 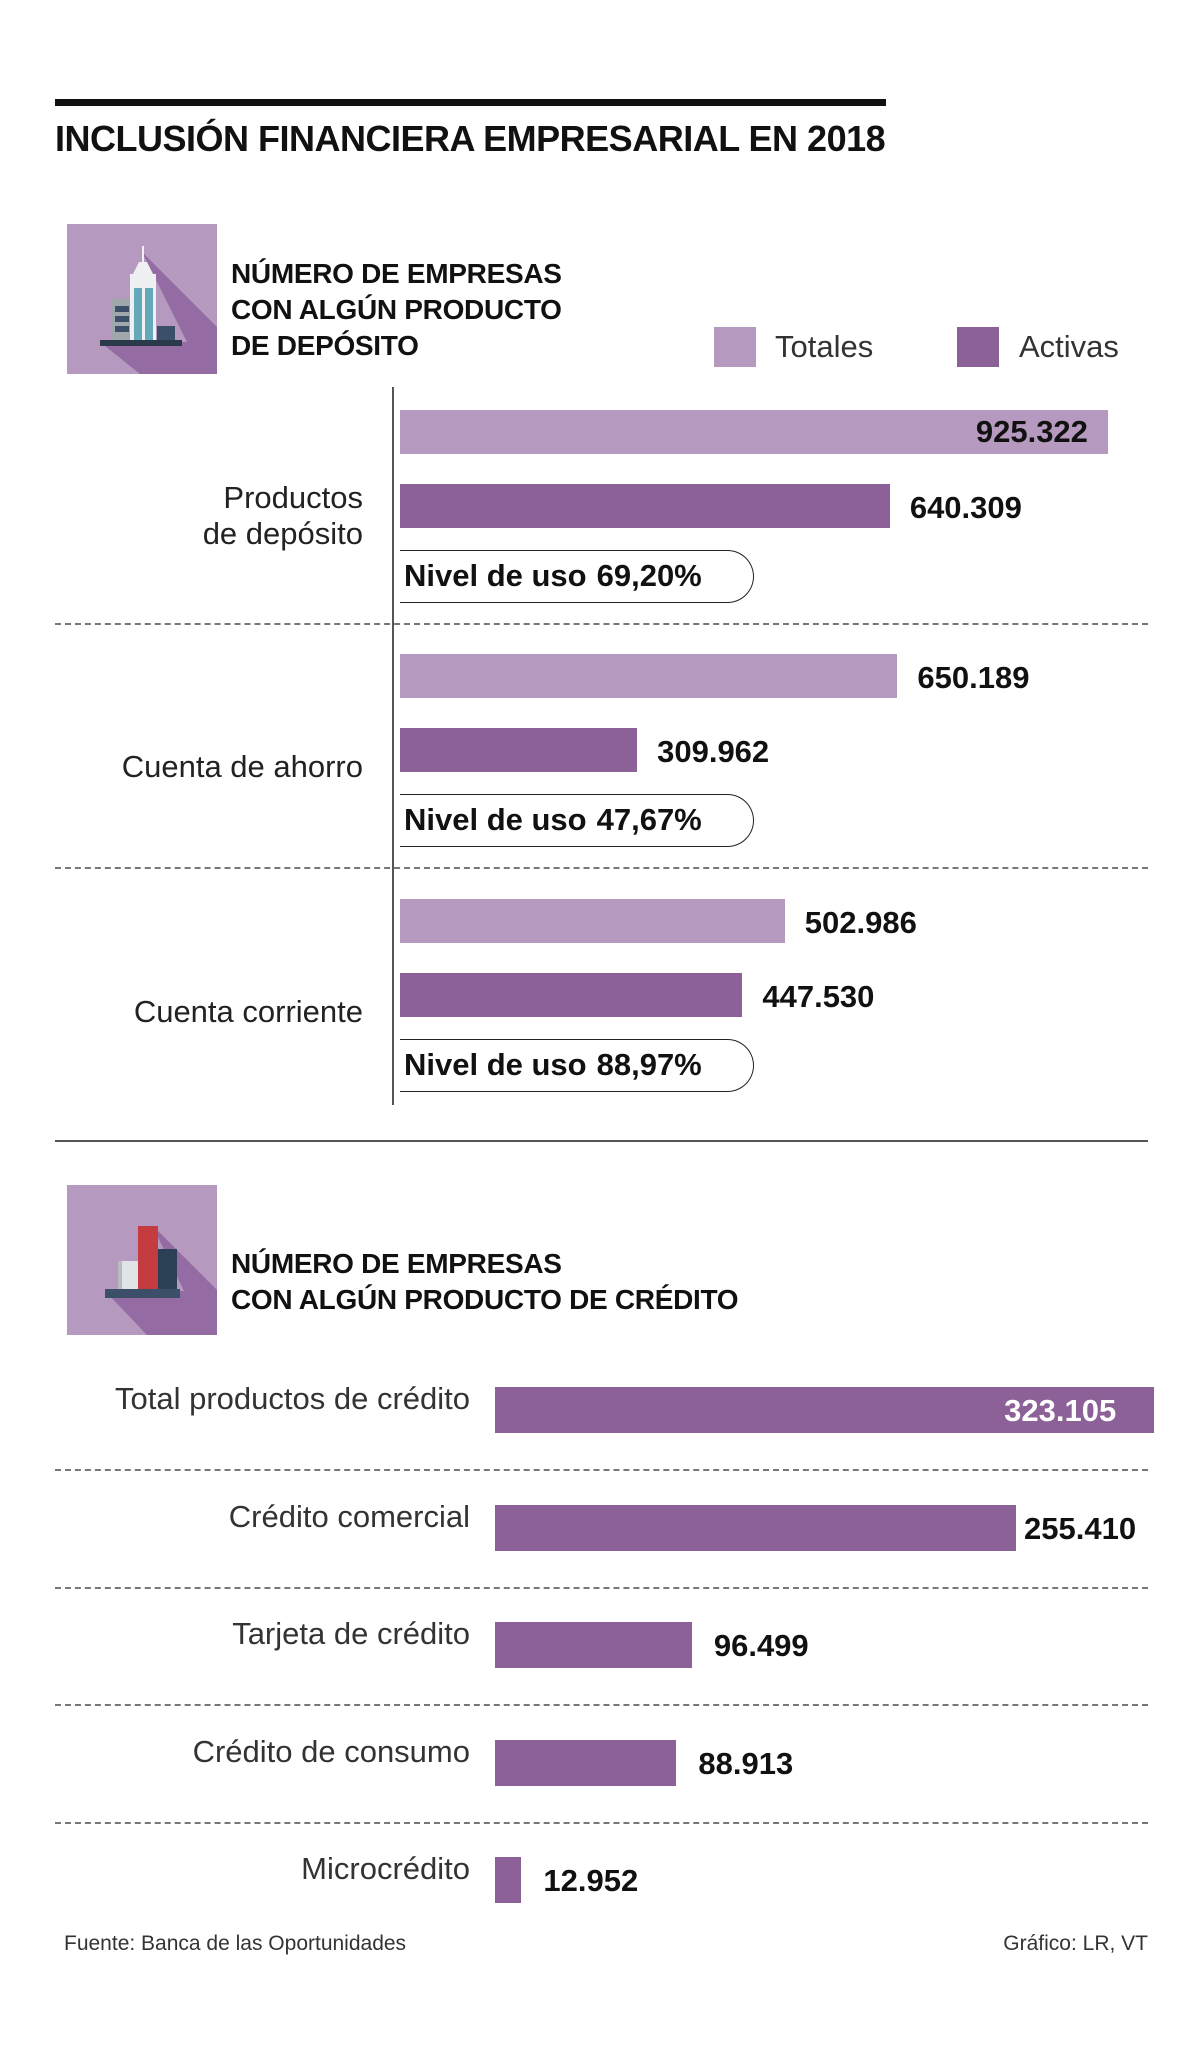 I want to click on category-label: Microcrédito, so click(x=385, y=1868).